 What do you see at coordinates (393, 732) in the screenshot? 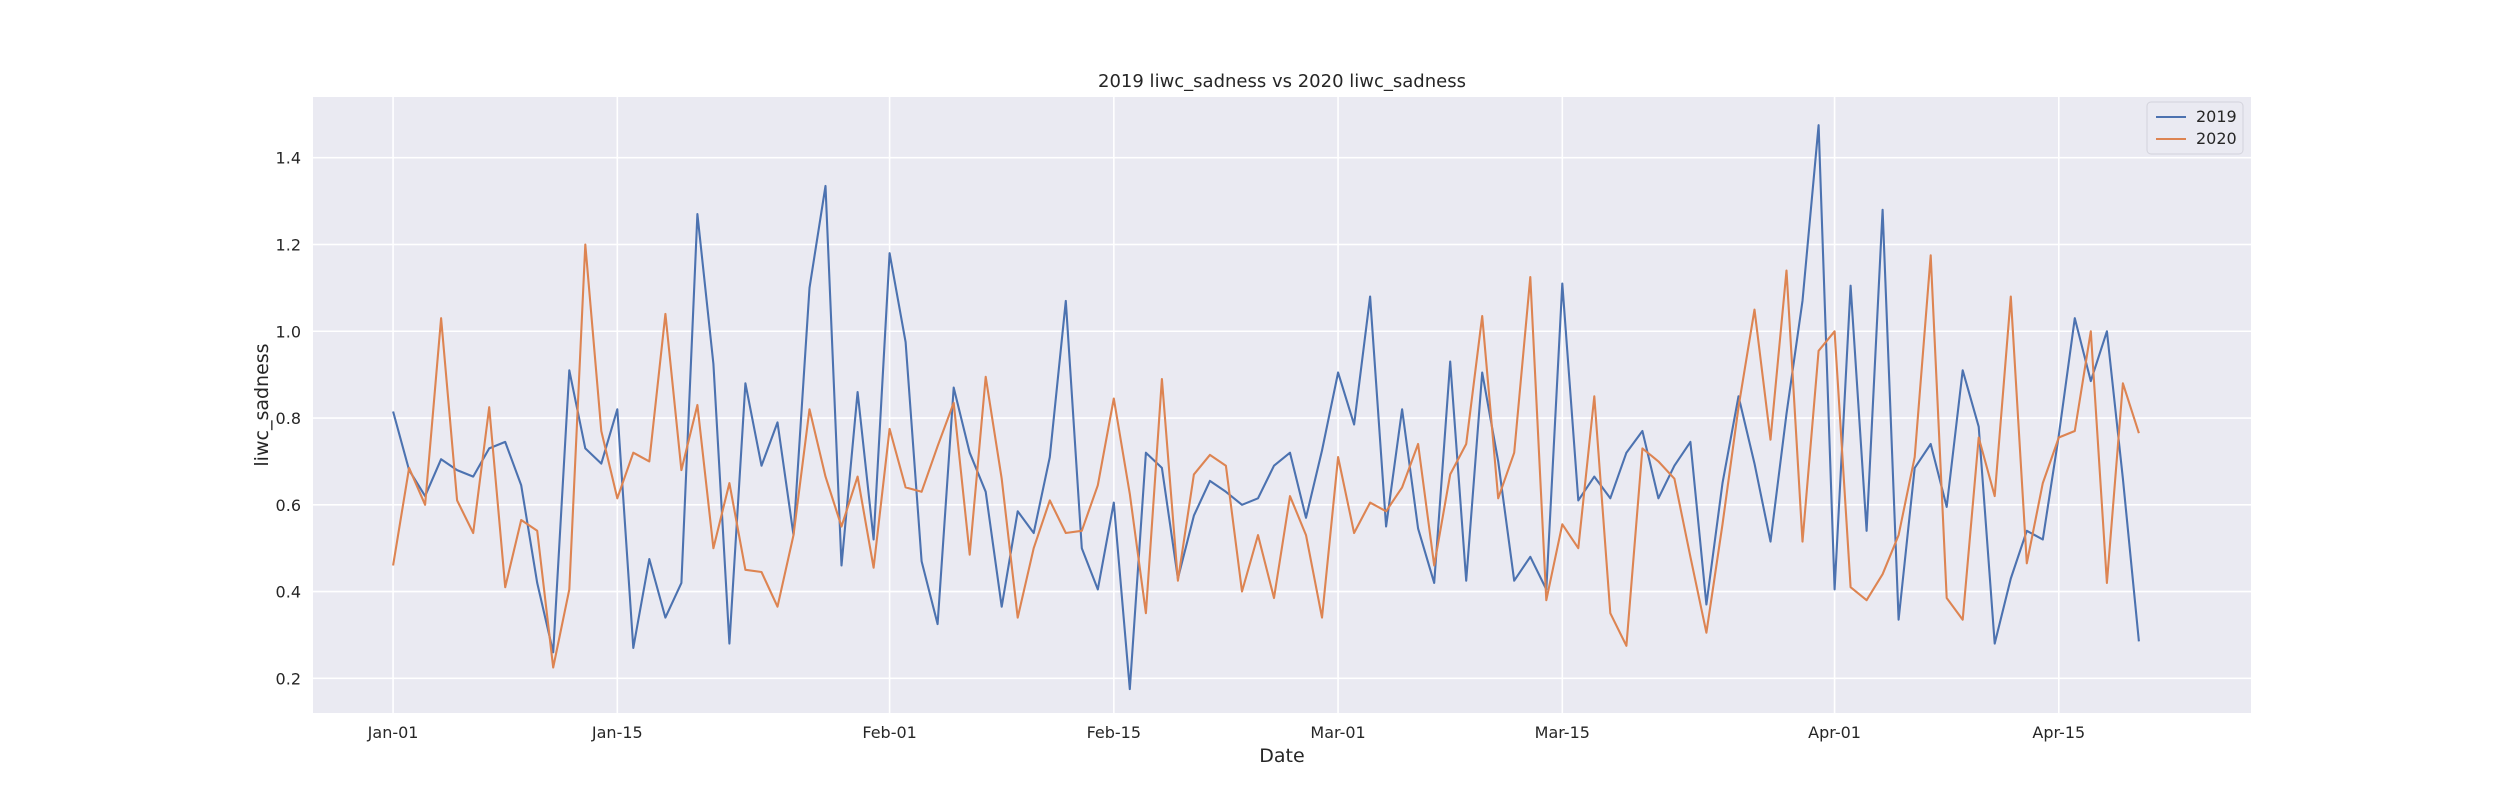
I see `x-tick-label: Jan-01` at bounding box center [393, 732].